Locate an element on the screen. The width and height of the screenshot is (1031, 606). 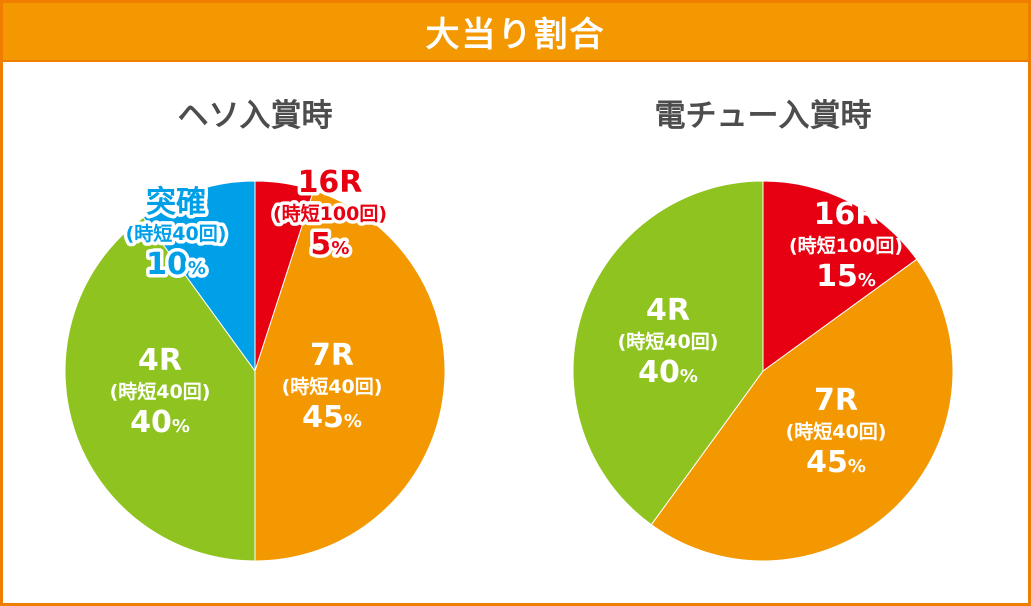
slice-label-1-1: 7R(時短40回)45% is located at coordinates (836, 431).